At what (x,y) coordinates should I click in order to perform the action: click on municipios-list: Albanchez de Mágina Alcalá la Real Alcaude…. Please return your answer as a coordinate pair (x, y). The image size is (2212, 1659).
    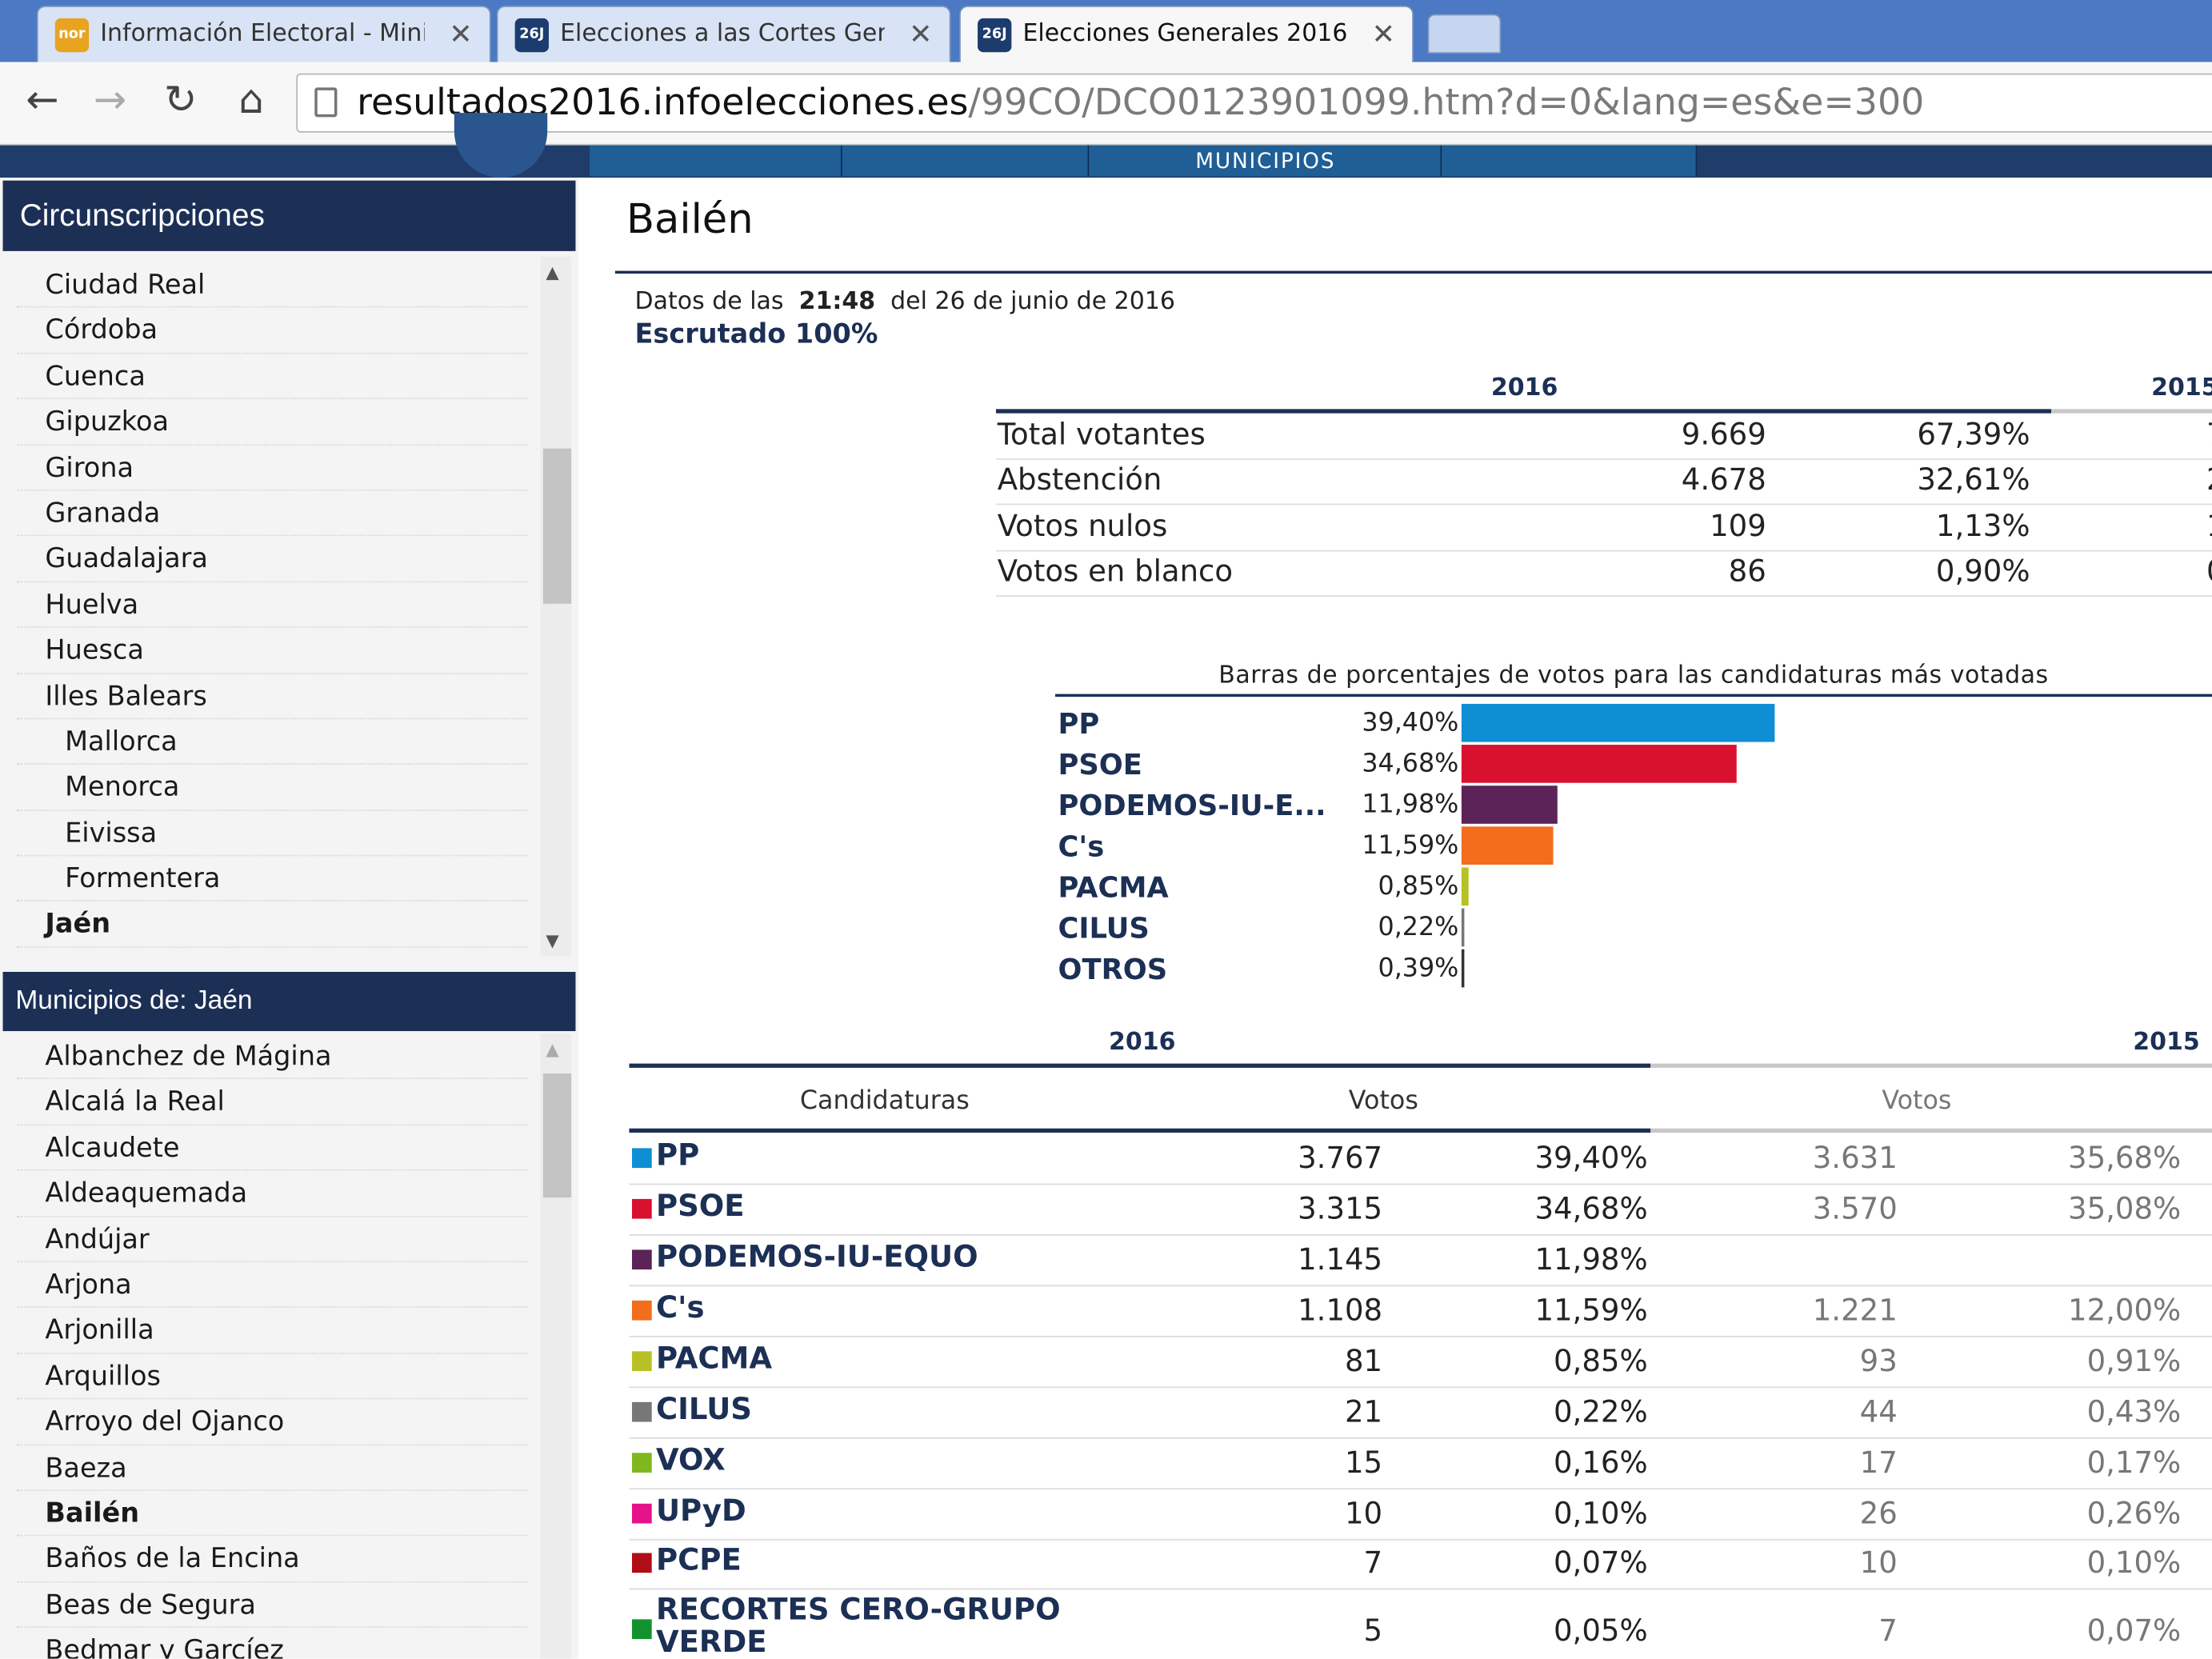
    Looking at the image, I should click on (272, 1346).